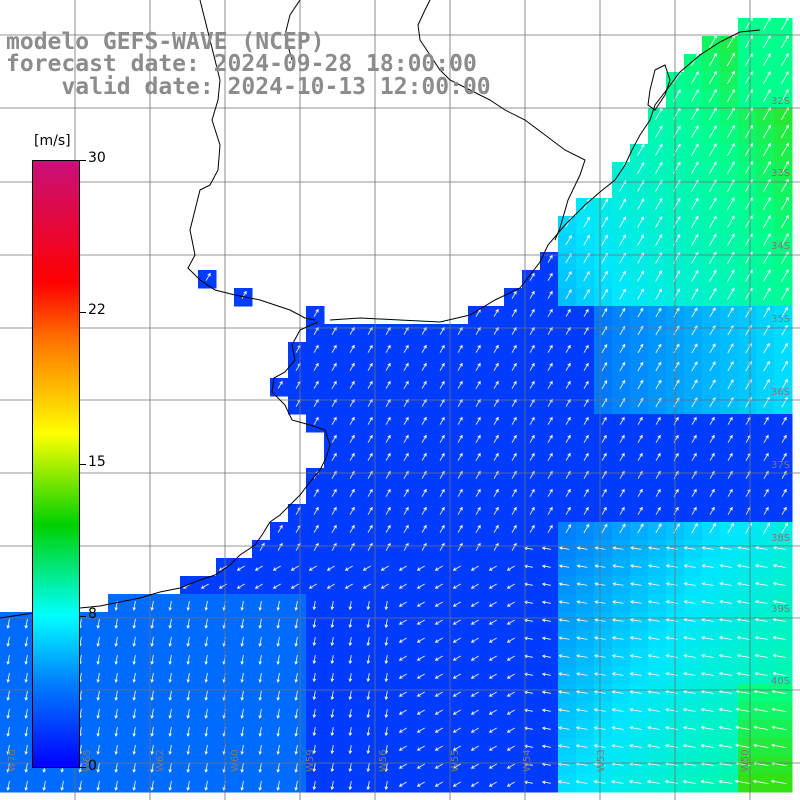  Describe the element at coordinates (310, 760) in the screenshot. I see `longitude-label: W59` at that location.